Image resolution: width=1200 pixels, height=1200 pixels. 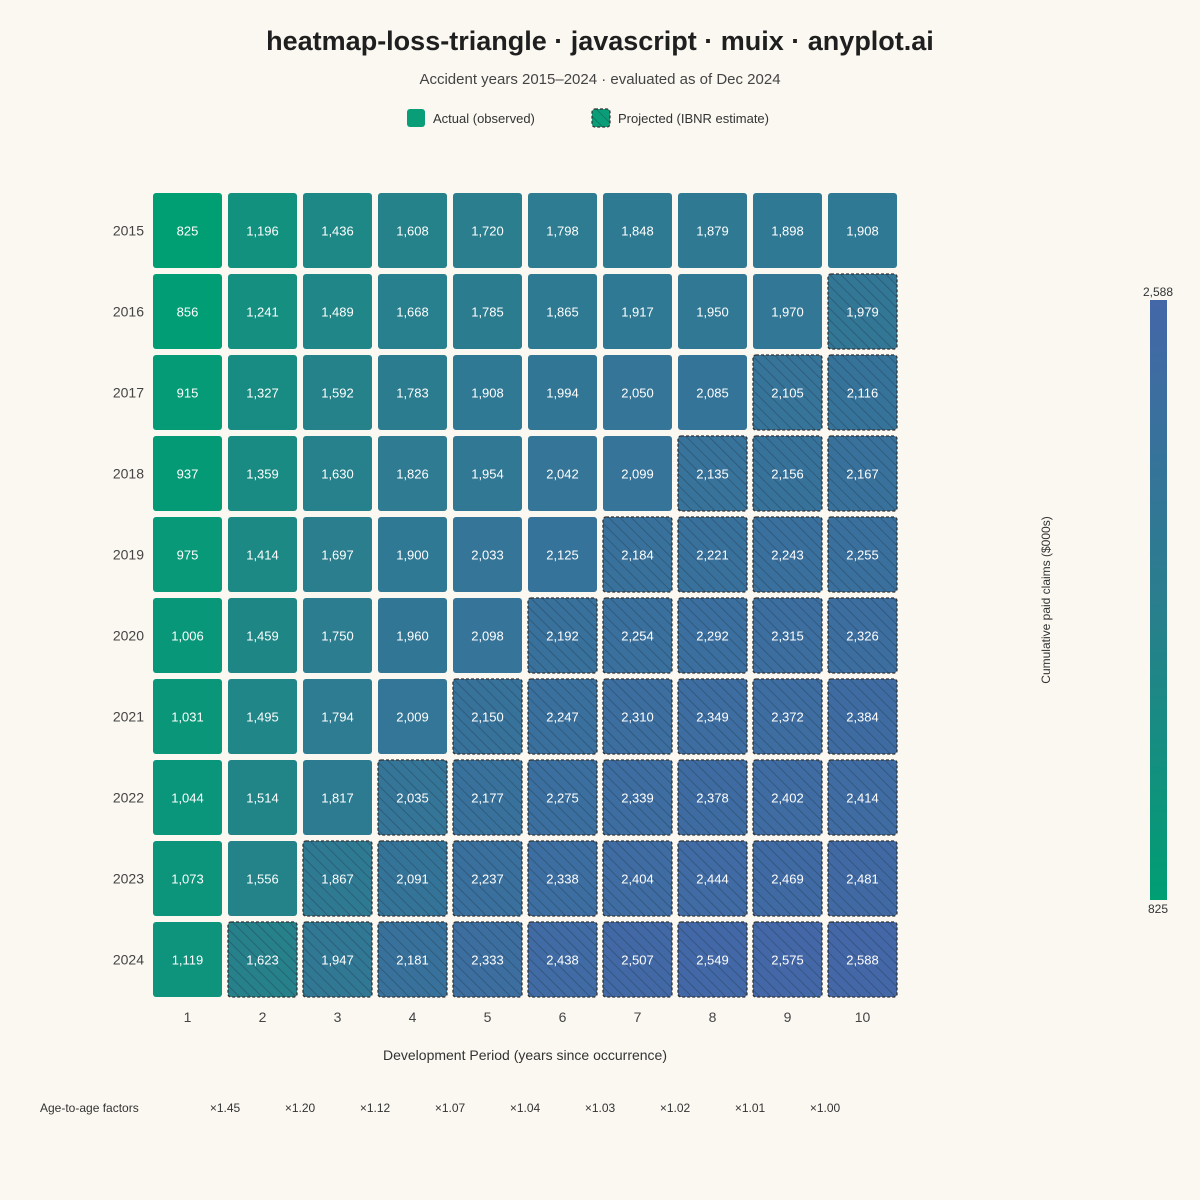 I want to click on cell-value-label: 2,009, so click(x=412, y=717).